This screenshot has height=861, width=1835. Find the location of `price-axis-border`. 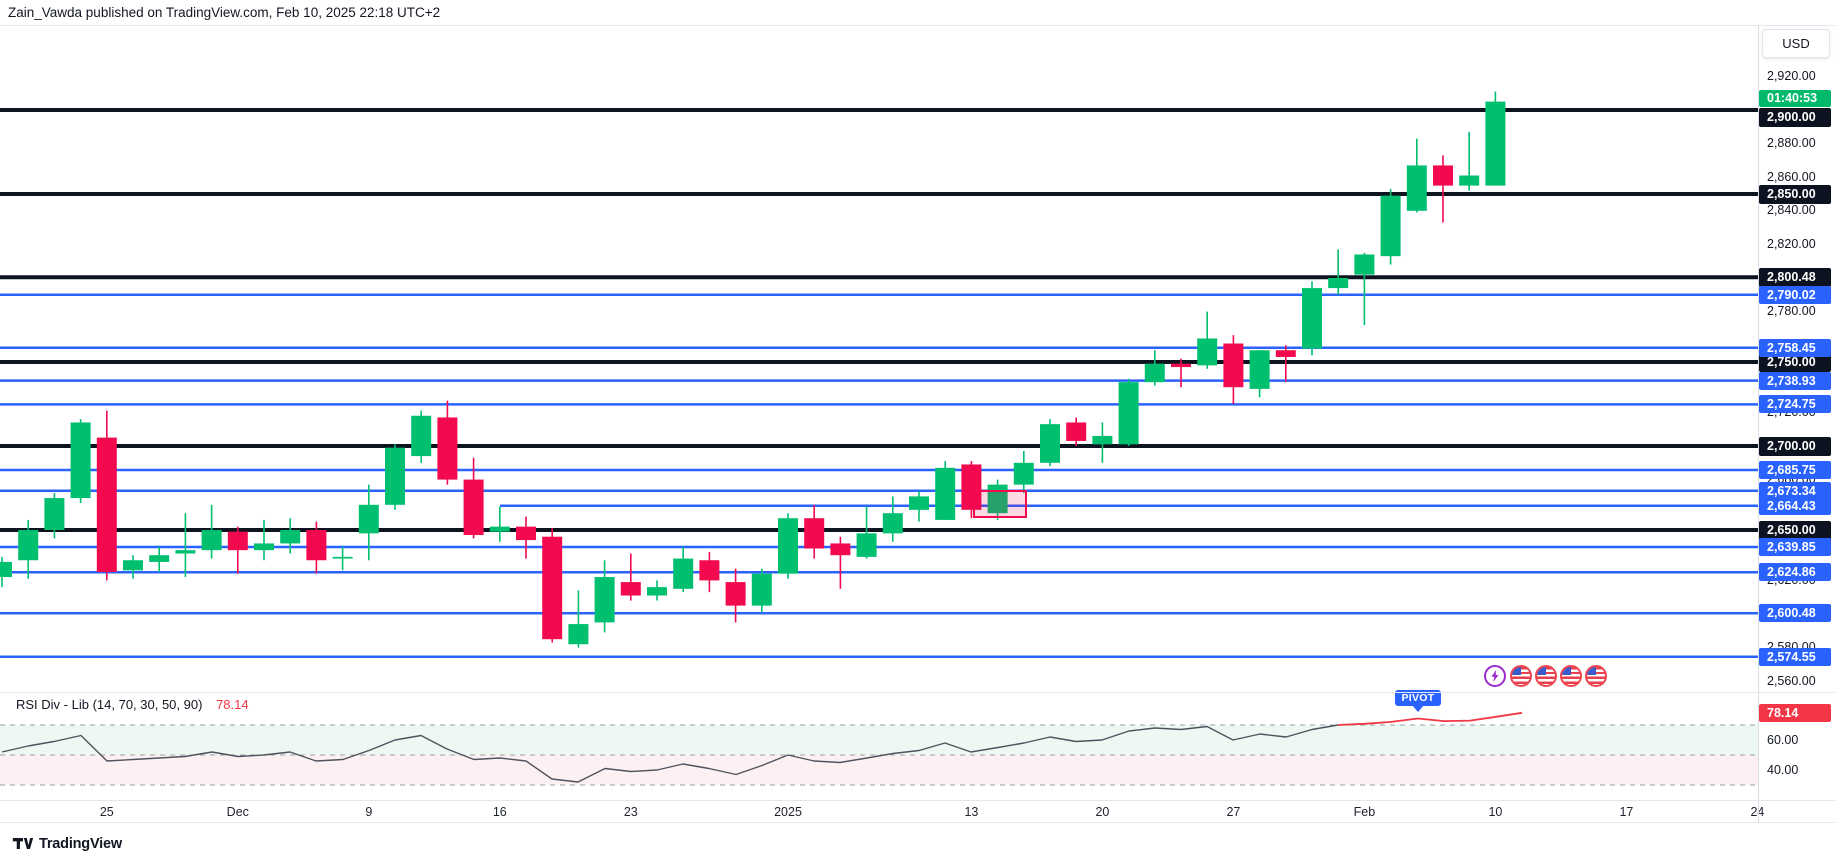

price-axis-border is located at coordinates (1758, 423).